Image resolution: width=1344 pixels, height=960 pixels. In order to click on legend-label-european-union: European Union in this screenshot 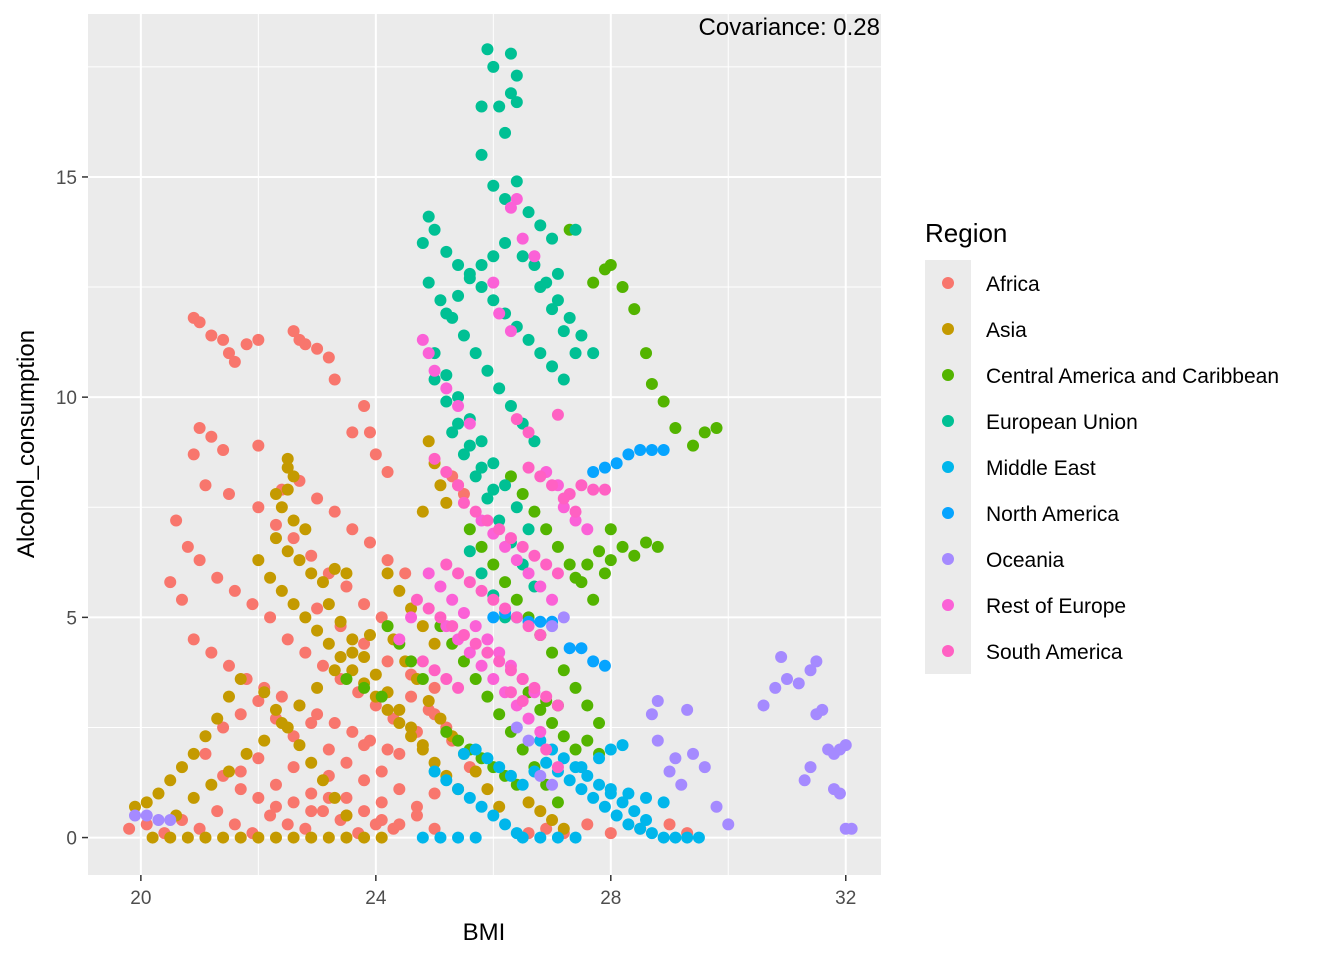, I will do `click(1062, 422)`.